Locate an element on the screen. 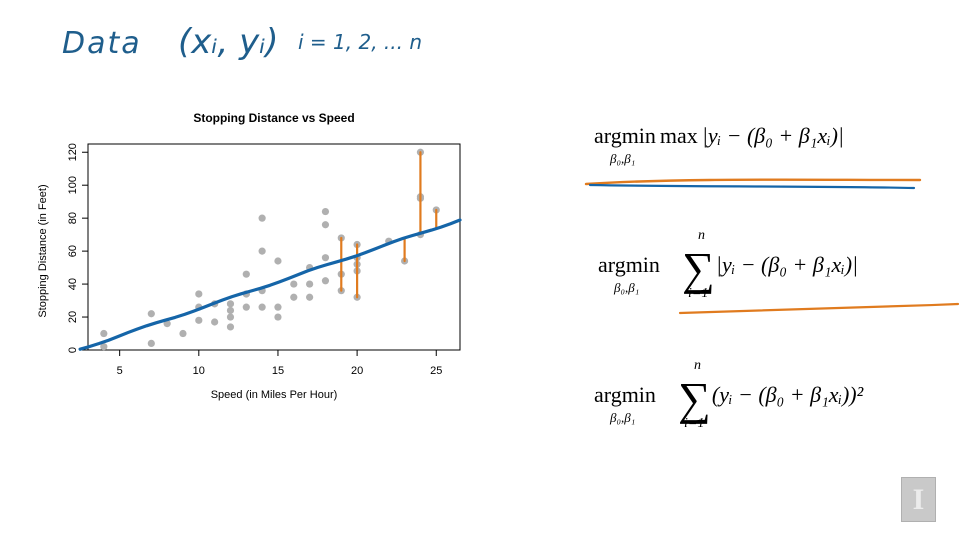 The image size is (960, 540). fit-line-group is located at coordinates (270, 284).